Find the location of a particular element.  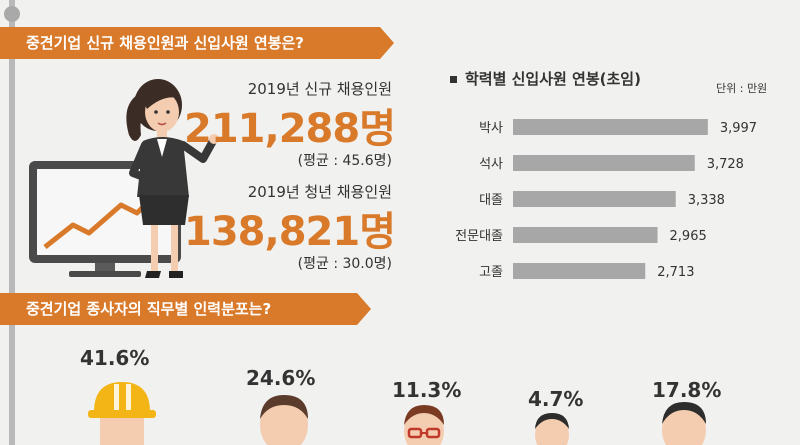

businesswoman-icon is located at coordinates (172, 178).